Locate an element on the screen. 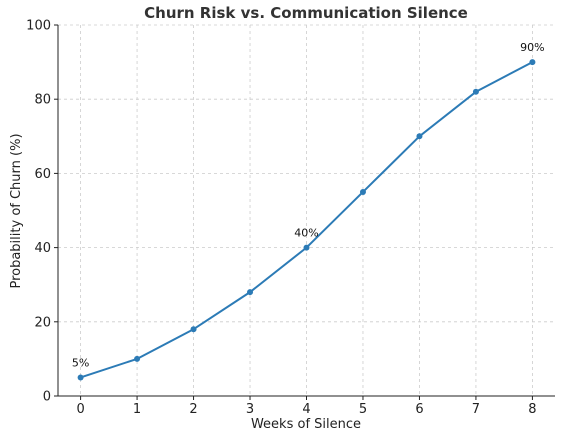 This screenshot has width=568, height=446. x-tick-label: 5 is located at coordinates (363, 409).